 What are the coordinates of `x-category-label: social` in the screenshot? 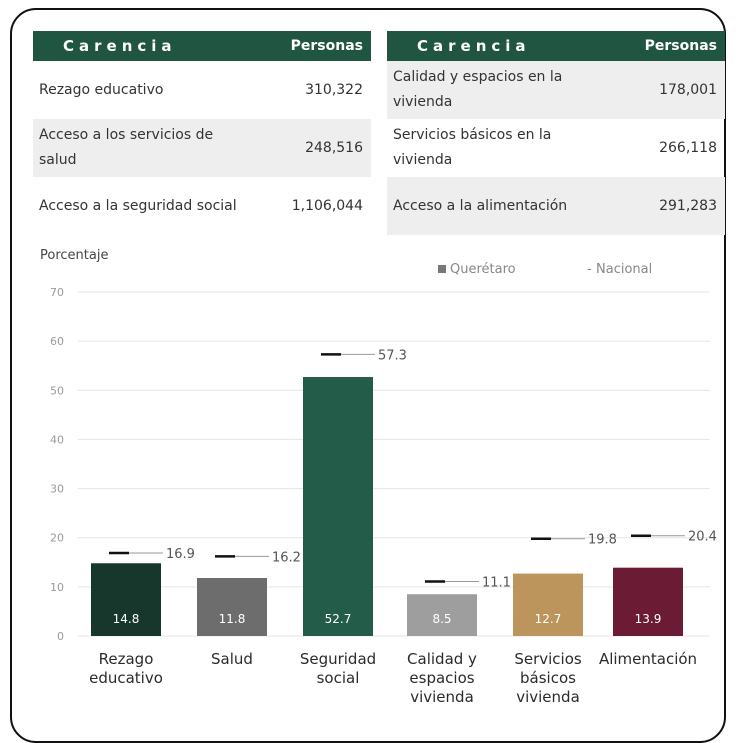 It's located at (338, 678).